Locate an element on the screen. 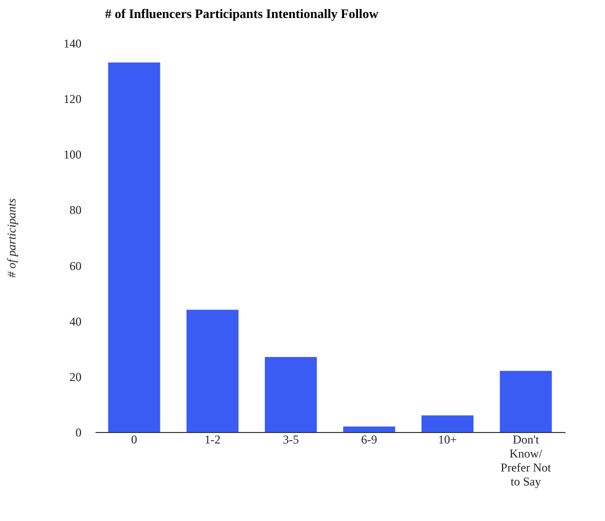 Image resolution: width=605 pixels, height=521 pixels. y-tick-label: 100 is located at coordinates (73, 155).